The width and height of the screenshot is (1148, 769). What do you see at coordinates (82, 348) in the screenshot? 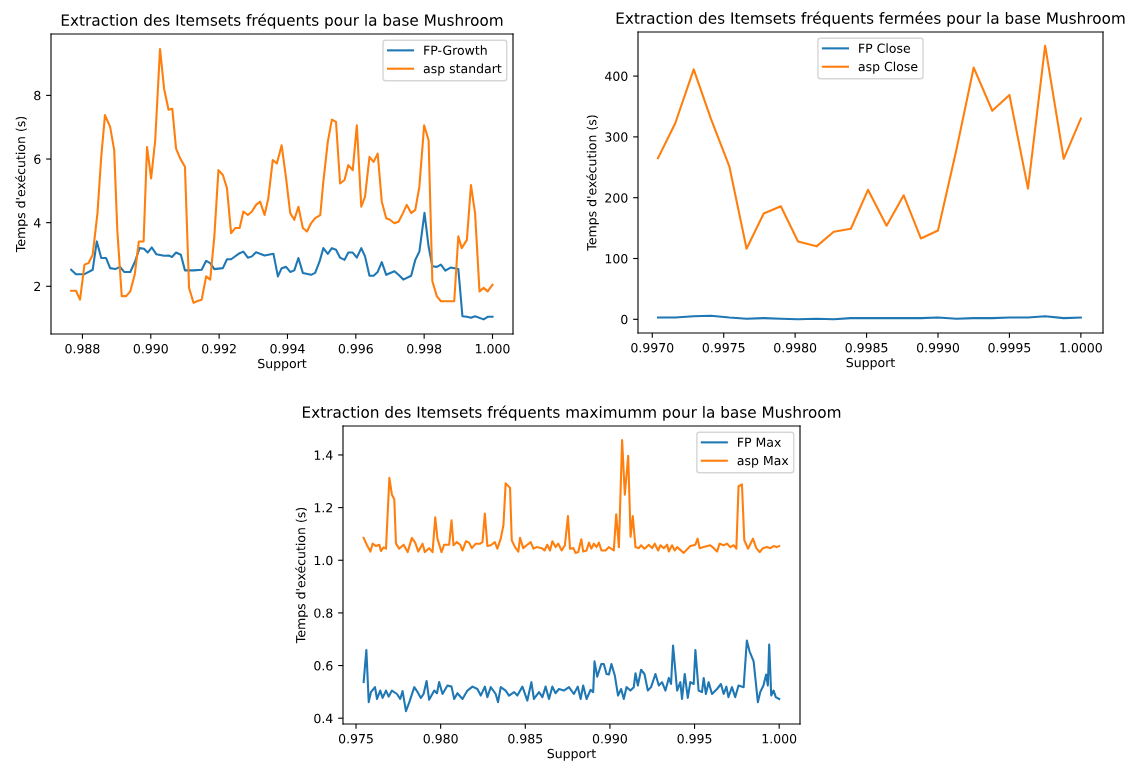
I see `x-tick-label: 0.988` at bounding box center [82, 348].